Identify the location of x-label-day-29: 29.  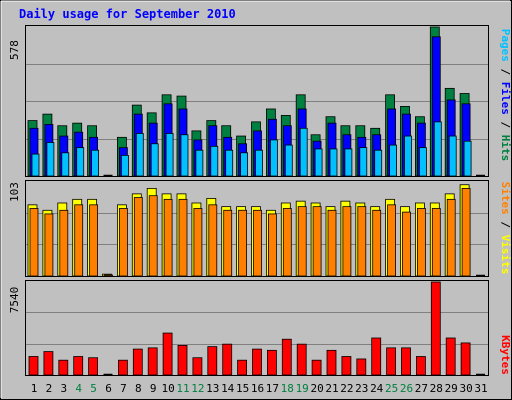
(451, 388).